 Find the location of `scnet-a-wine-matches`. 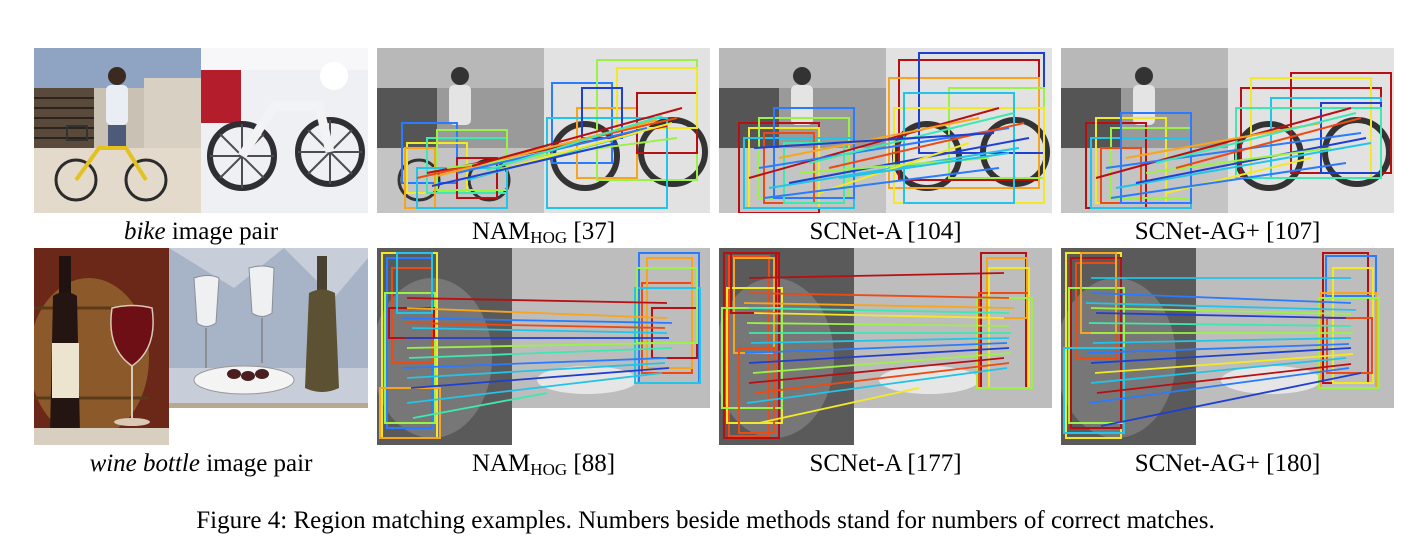

scnet-a-wine-matches is located at coordinates (885, 346).